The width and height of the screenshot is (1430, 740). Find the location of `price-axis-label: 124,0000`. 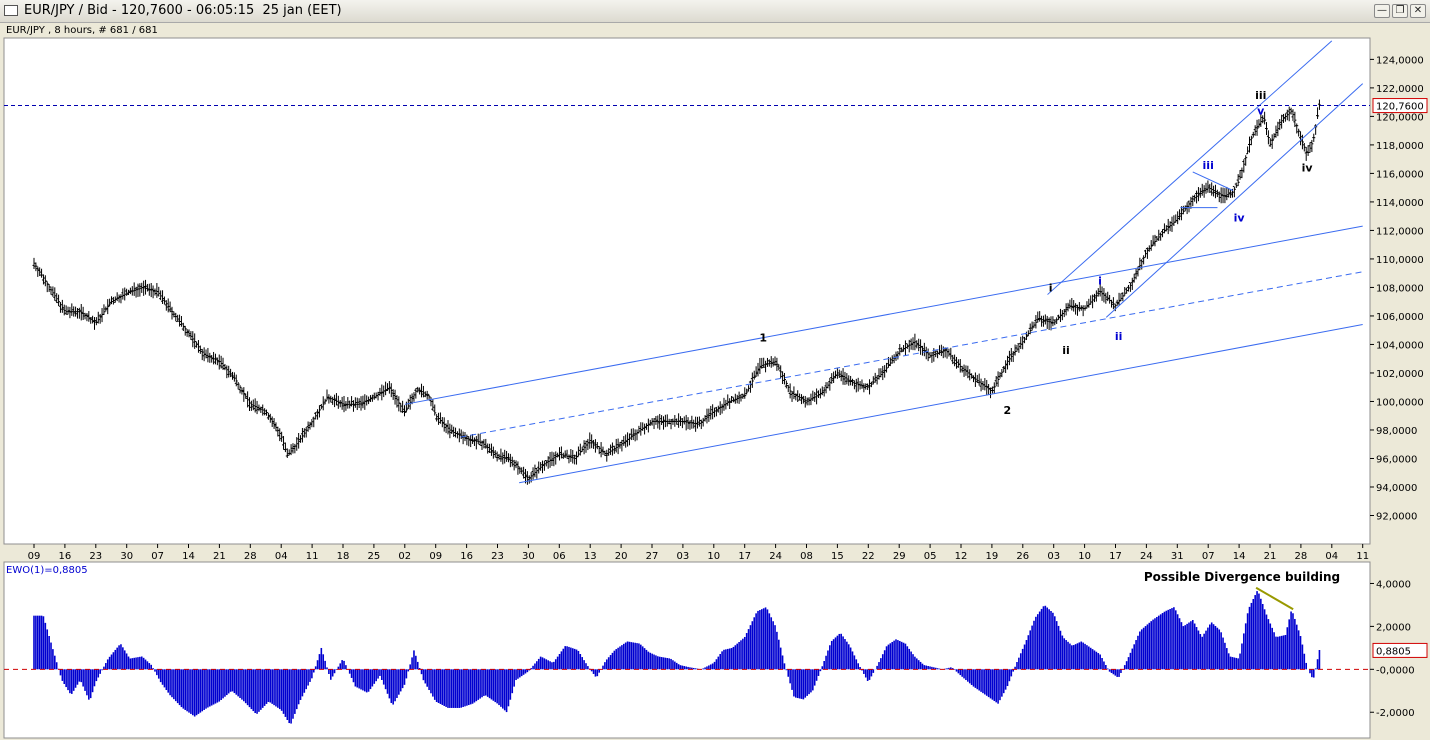

price-axis-label: 124,0000 is located at coordinates (1400, 60).